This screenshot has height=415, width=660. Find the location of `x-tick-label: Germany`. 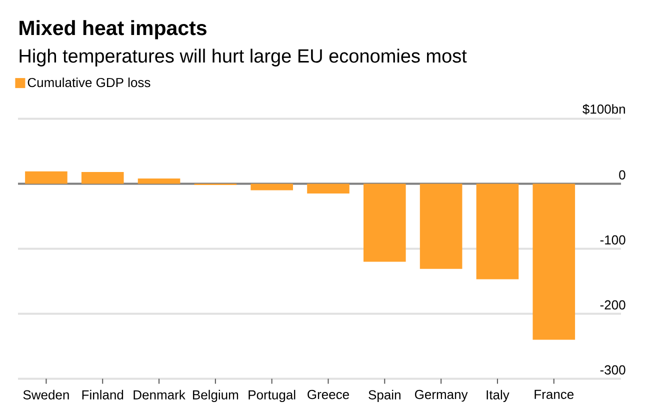

x-tick-label: Germany is located at coordinates (441, 396).